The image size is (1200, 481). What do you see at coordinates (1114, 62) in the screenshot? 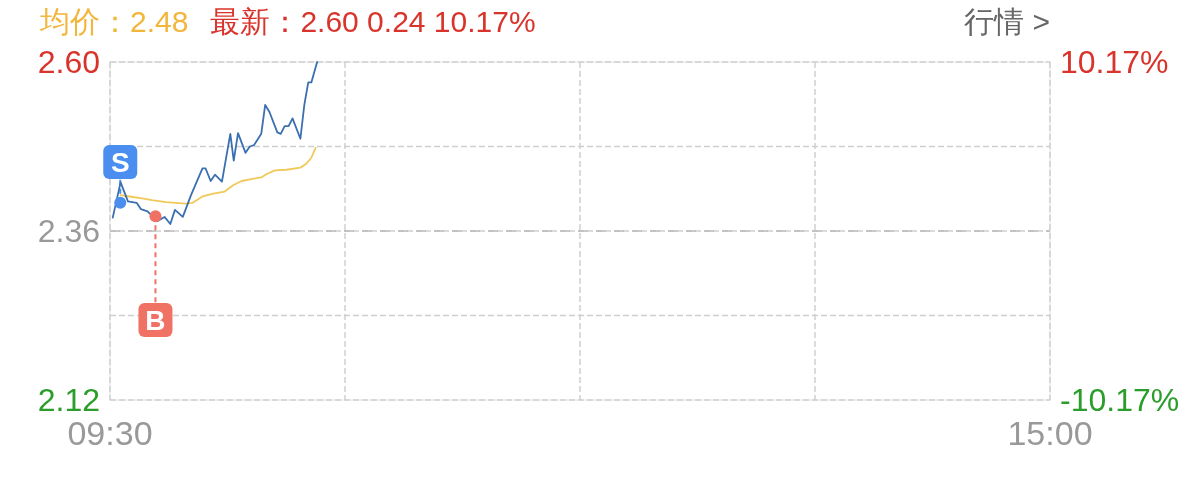
I see `y2-tick-label: 10.17%` at bounding box center [1114, 62].